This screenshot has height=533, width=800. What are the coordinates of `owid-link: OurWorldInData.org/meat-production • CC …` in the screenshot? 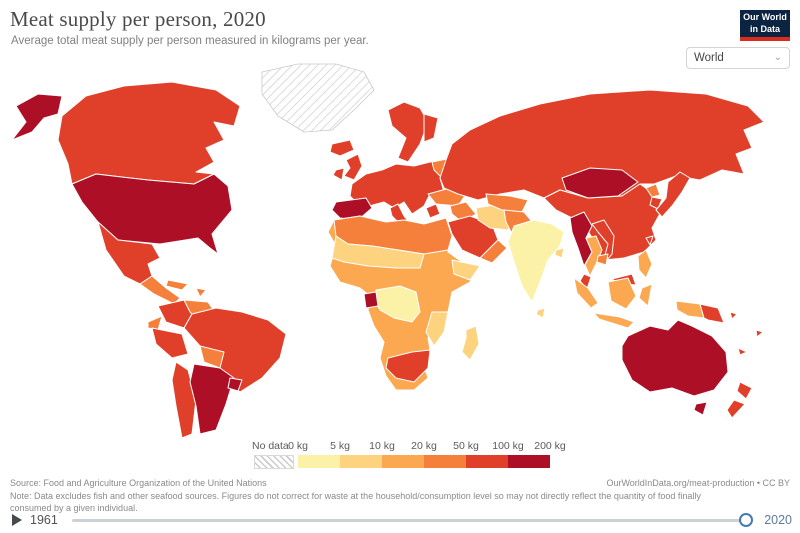 It's located at (698, 483).